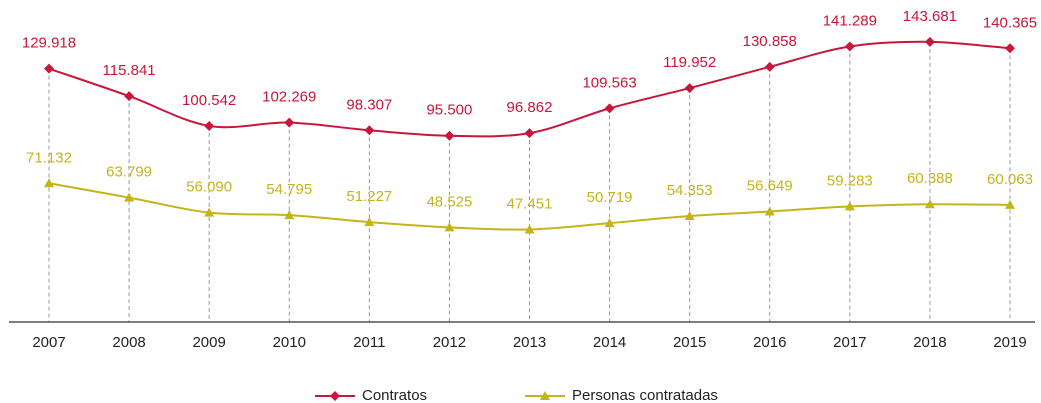 Image resolution: width=1041 pixels, height=403 pixels. What do you see at coordinates (369, 196) in the screenshot?
I see `value-label: 51.227` at bounding box center [369, 196].